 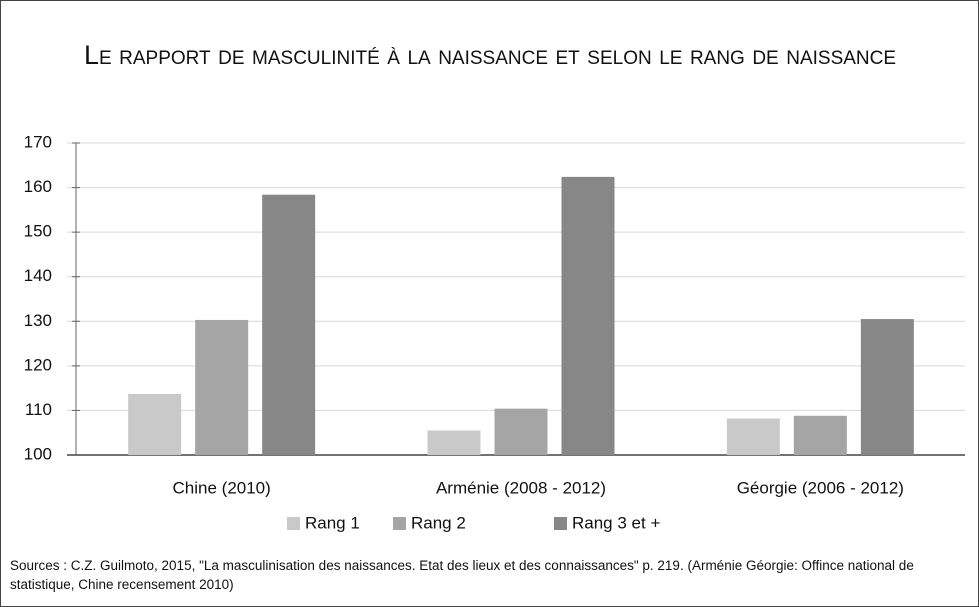 What do you see at coordinates (38, 231) in the screenshot?
I see `y-tick-label: 150` at bounding box center [38, 231].